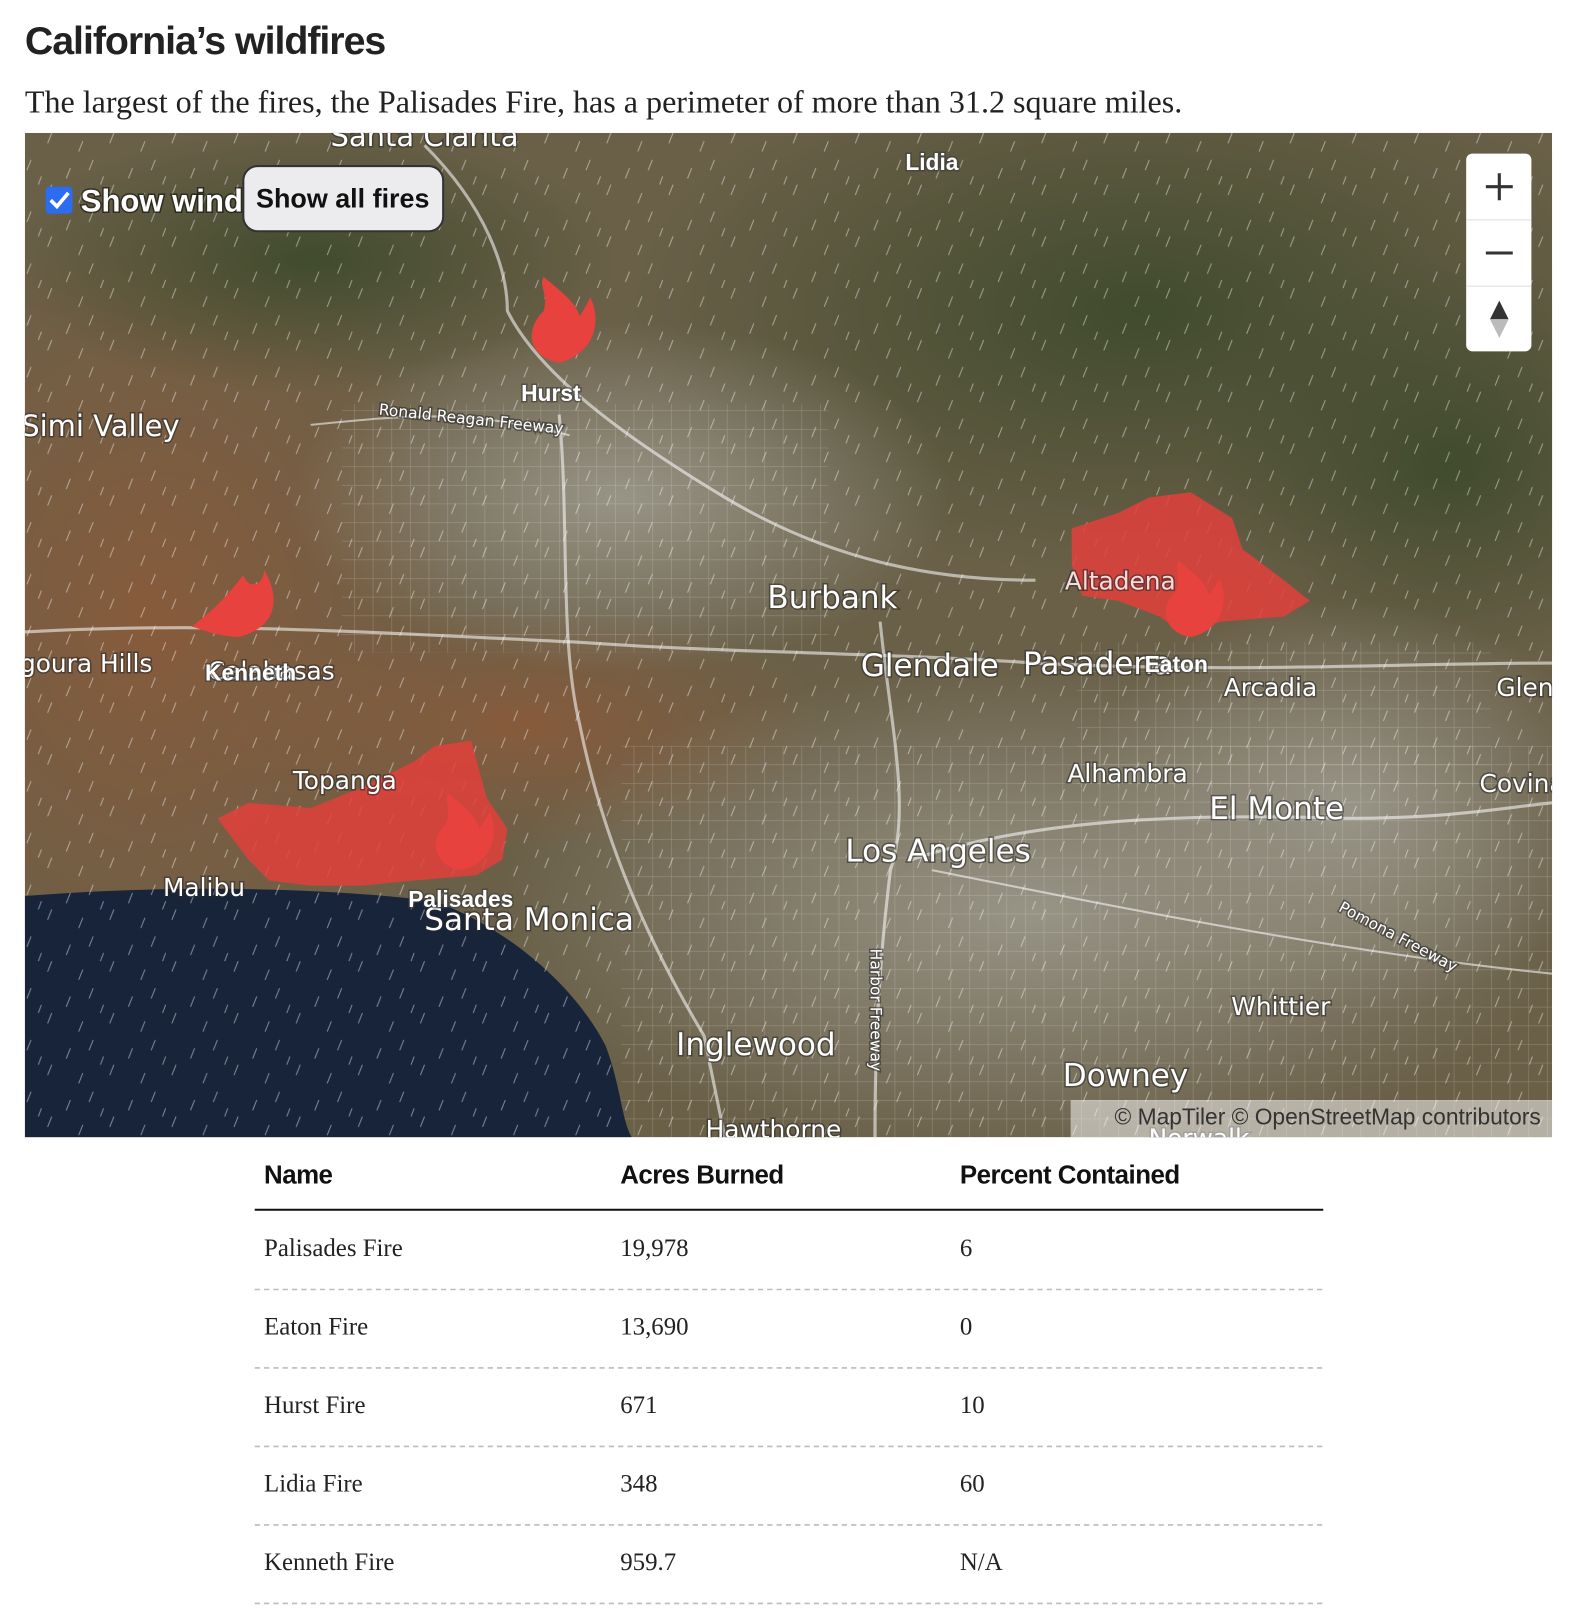 This screenshot has height=1616, width=1578. I want to click on place-label: Pasadena, so click(1097, 664).